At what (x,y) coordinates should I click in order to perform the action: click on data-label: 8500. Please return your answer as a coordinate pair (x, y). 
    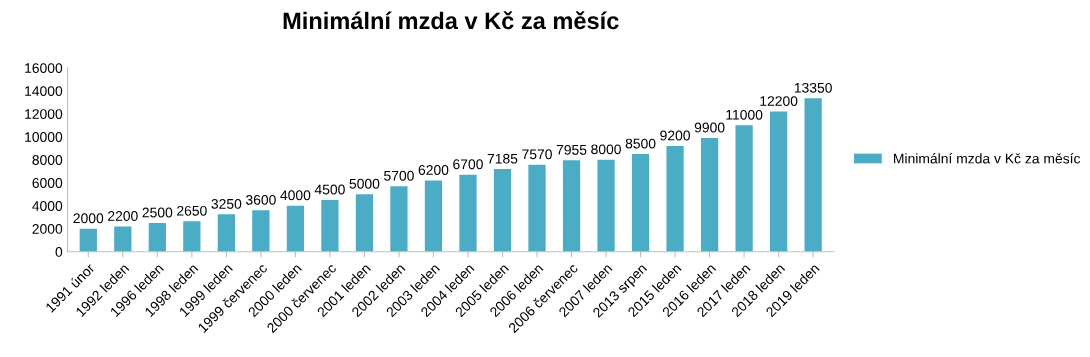
    Looking at the image, I should click on (640, 143).